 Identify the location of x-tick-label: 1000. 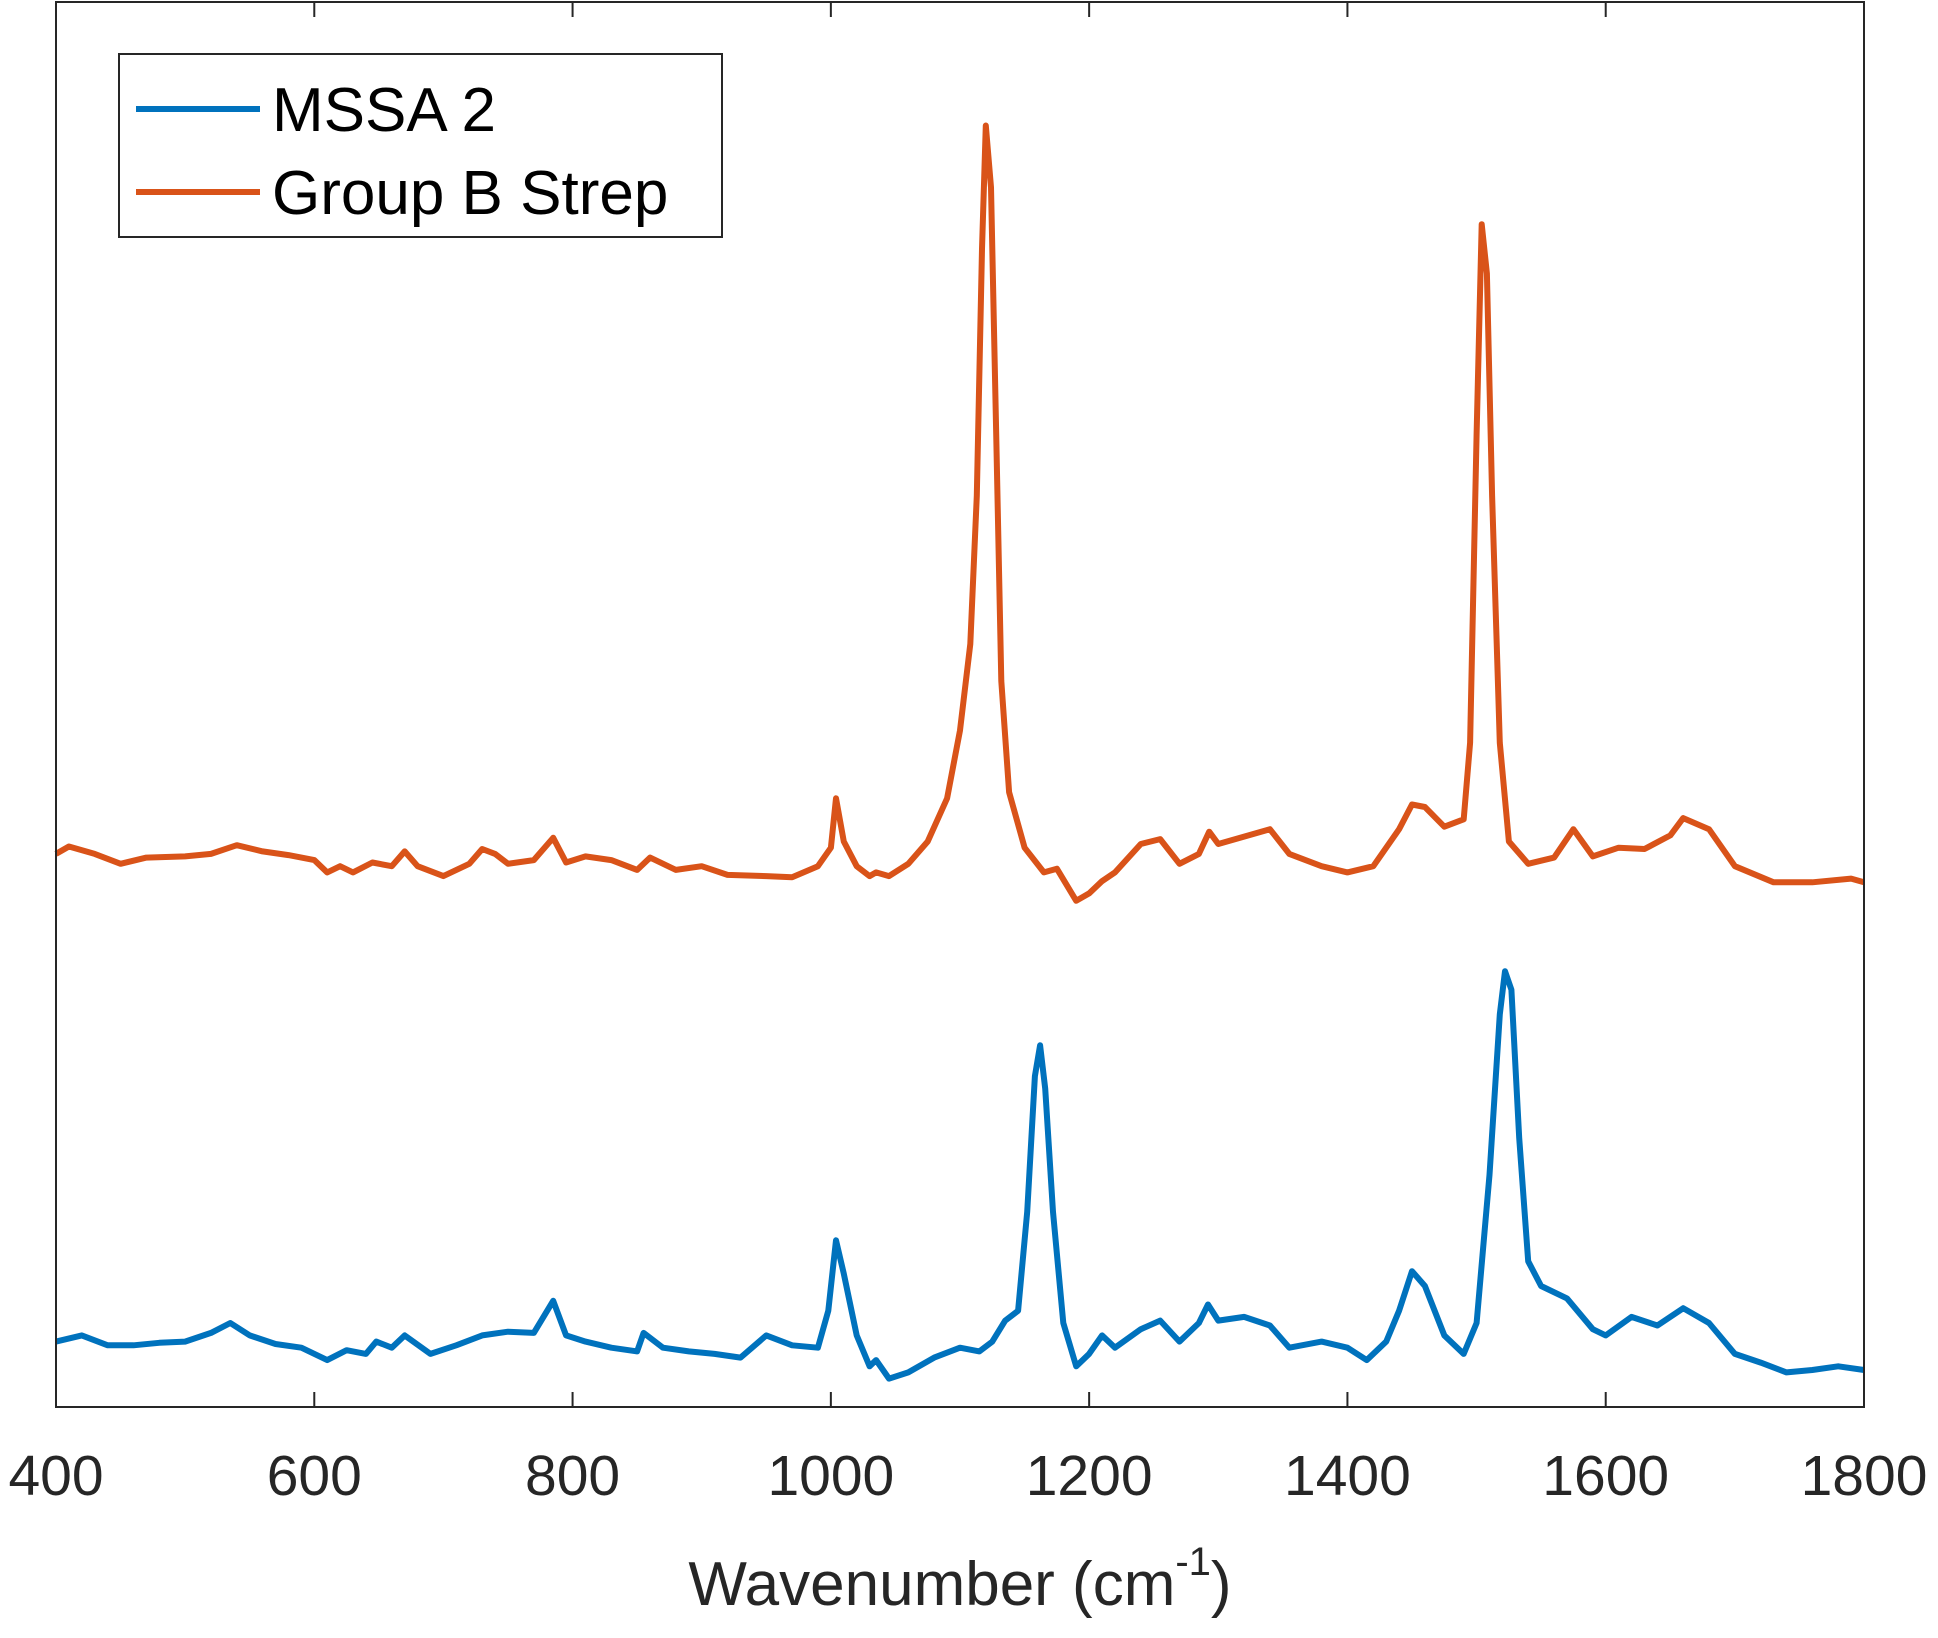
(830, 1476).